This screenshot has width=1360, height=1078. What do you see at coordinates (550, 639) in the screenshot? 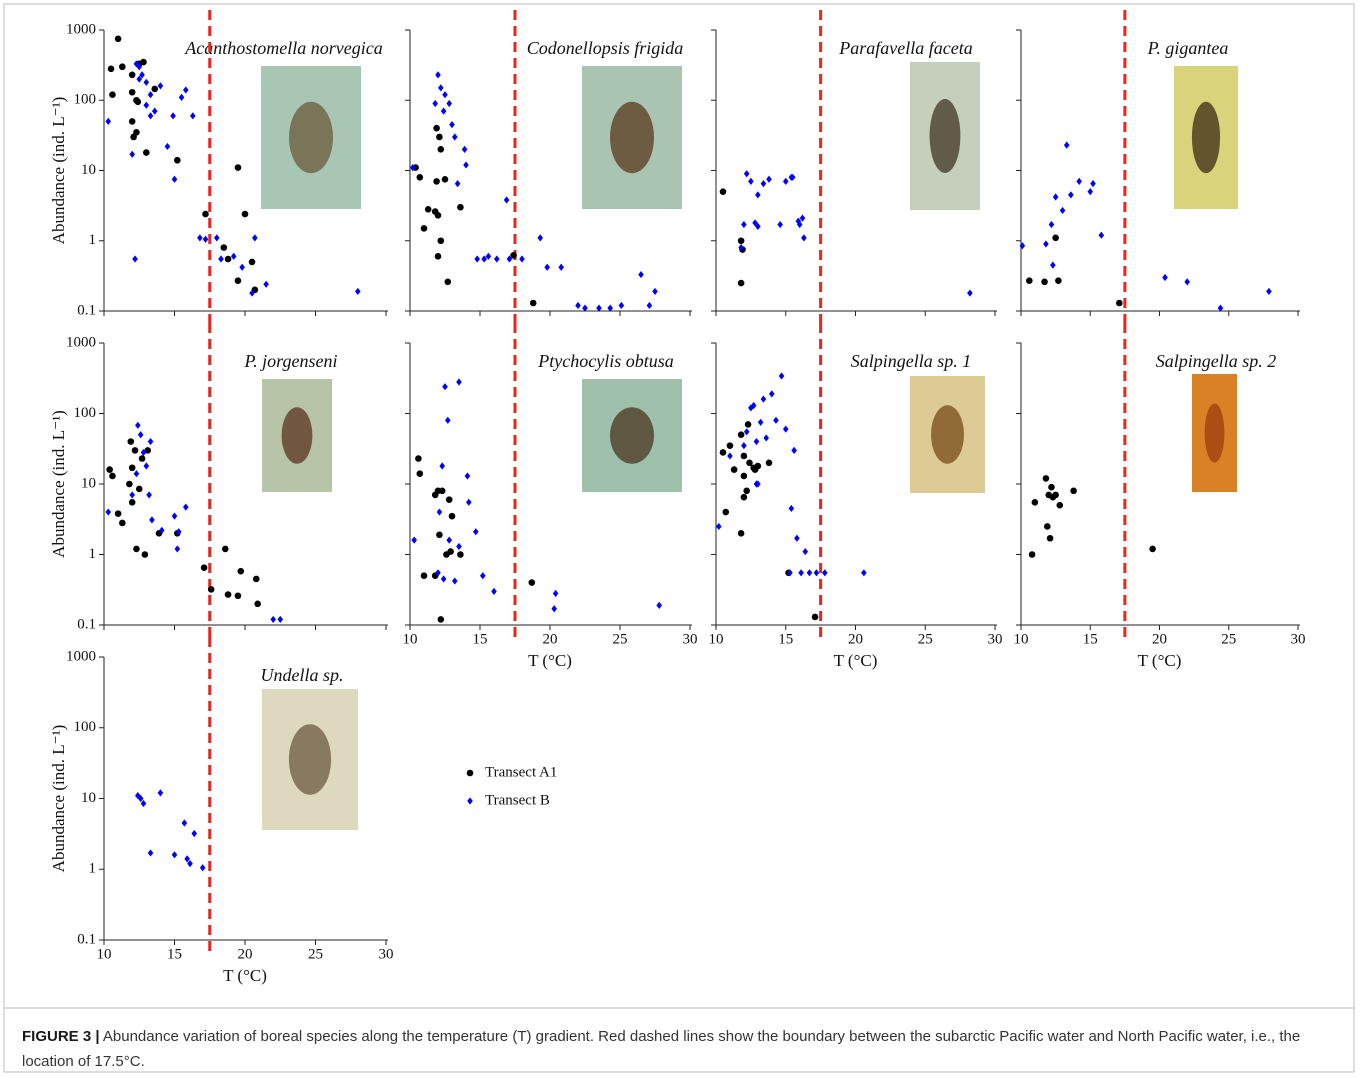
I see `x-tick-label: 20` at bounding box center [550, 639].